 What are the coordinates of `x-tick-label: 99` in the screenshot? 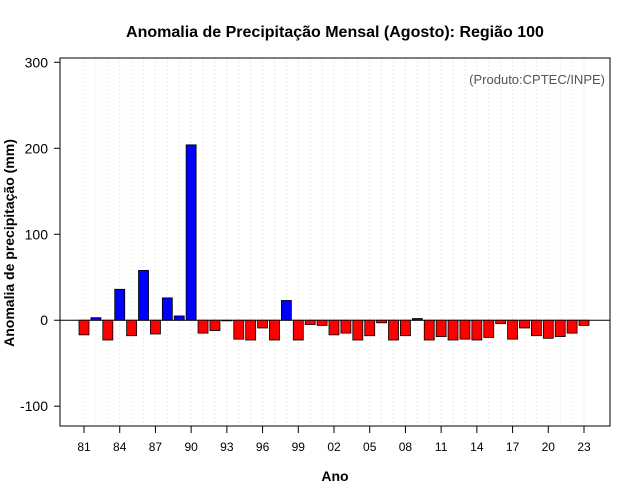 It's located at (299, 447).